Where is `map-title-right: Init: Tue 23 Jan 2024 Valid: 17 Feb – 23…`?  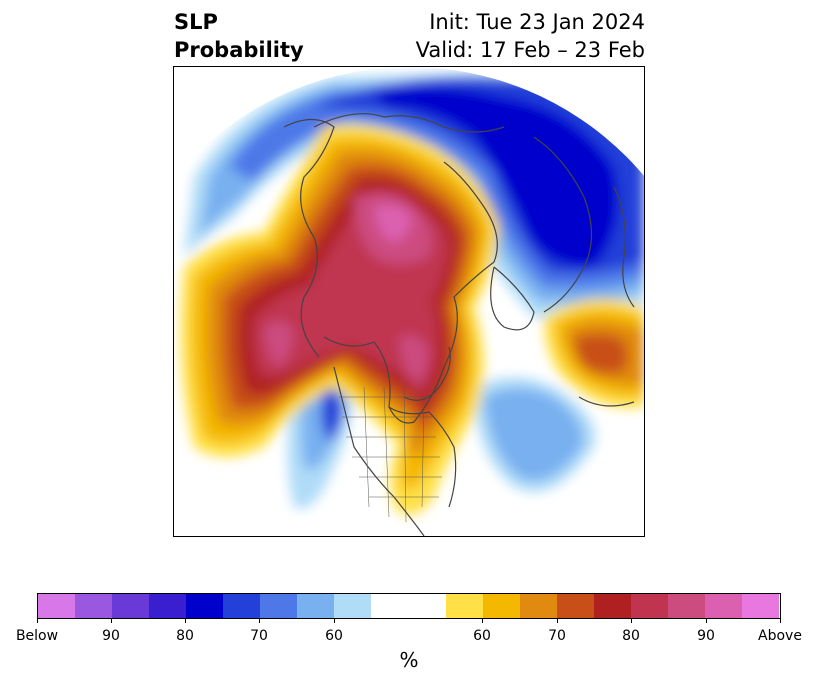
map-title-right: Init: Tue 23 Jan 2024 Valid: 17 Feb – 23… is located at coordinates (530, 36).